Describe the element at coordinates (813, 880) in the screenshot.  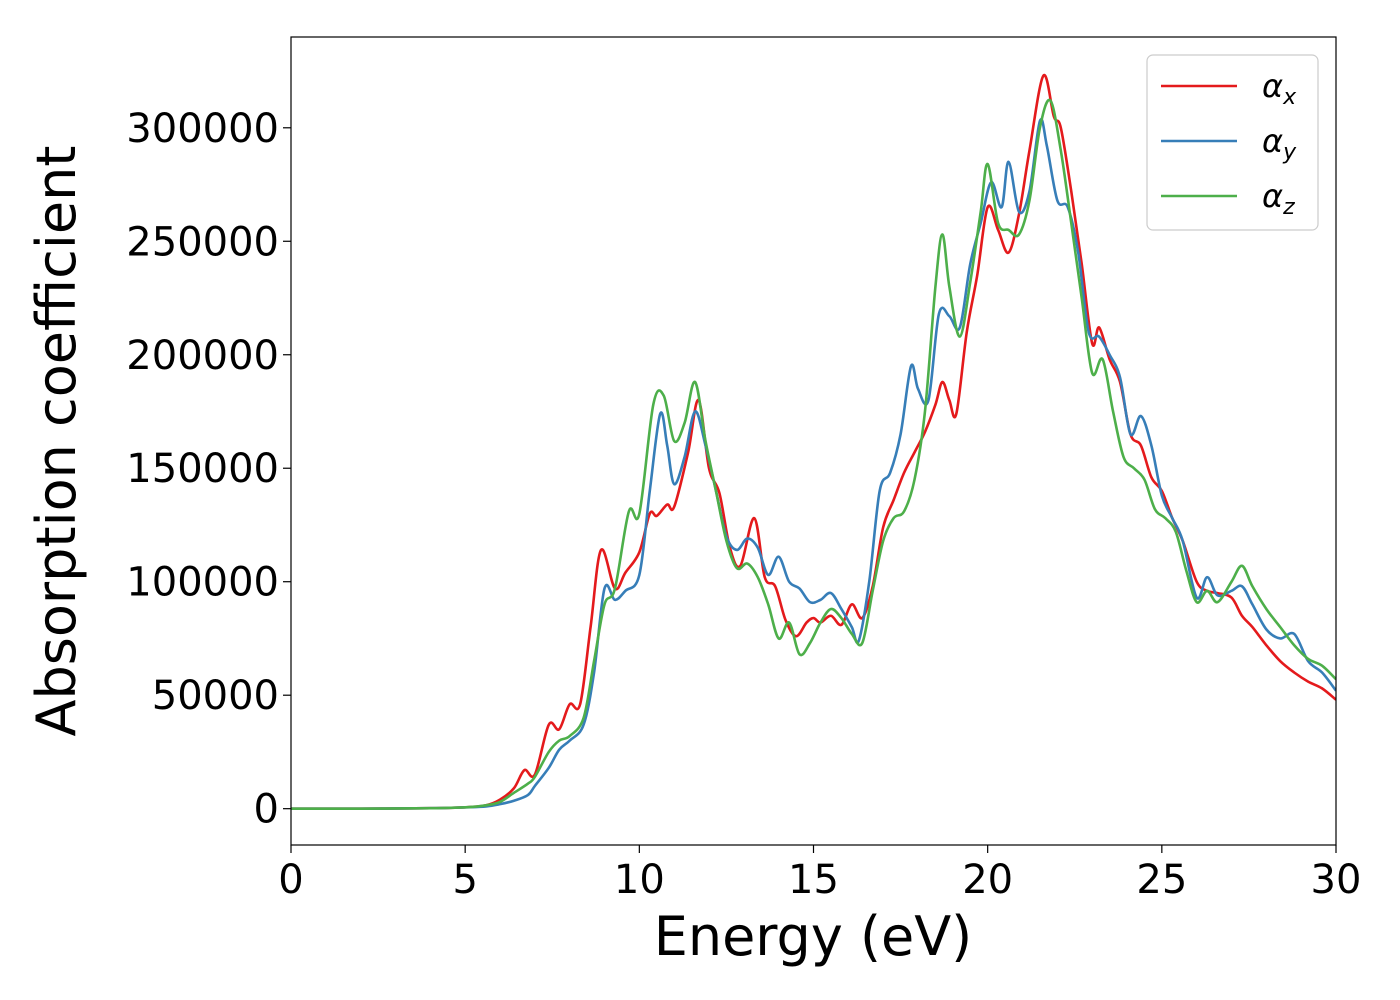
I see `x-tick-label: 15` at that location.